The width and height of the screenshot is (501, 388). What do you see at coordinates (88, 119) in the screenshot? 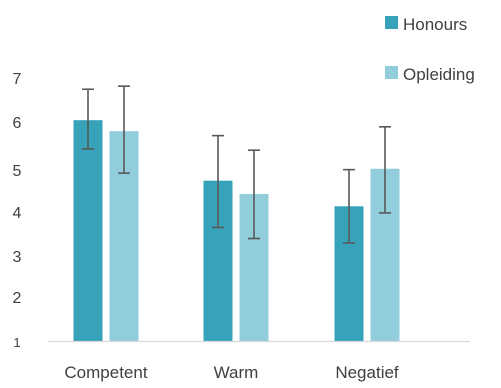
I see `error-bar-honours-competent` at bounding box center [88, 119].